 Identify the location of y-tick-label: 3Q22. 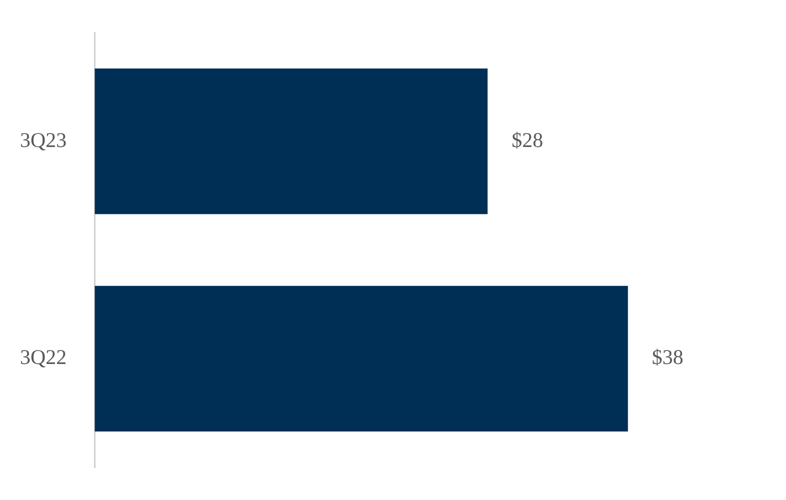
(43, 357).